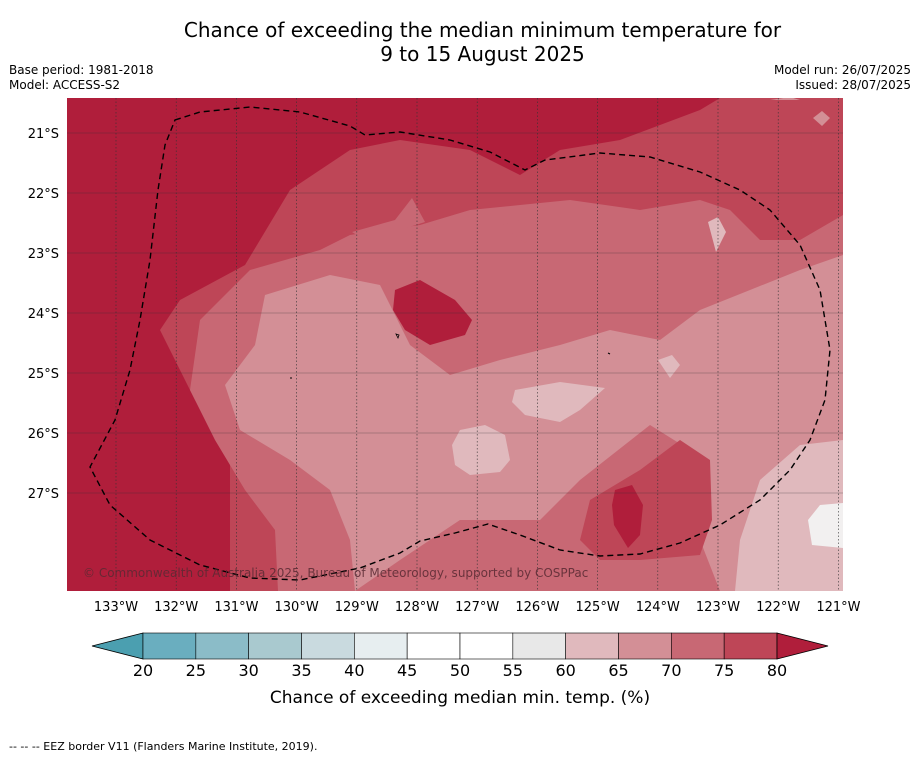 The width and height of the screenshot is (919, 758). I want to click on lat-label: 21°S, so click(43, 134).